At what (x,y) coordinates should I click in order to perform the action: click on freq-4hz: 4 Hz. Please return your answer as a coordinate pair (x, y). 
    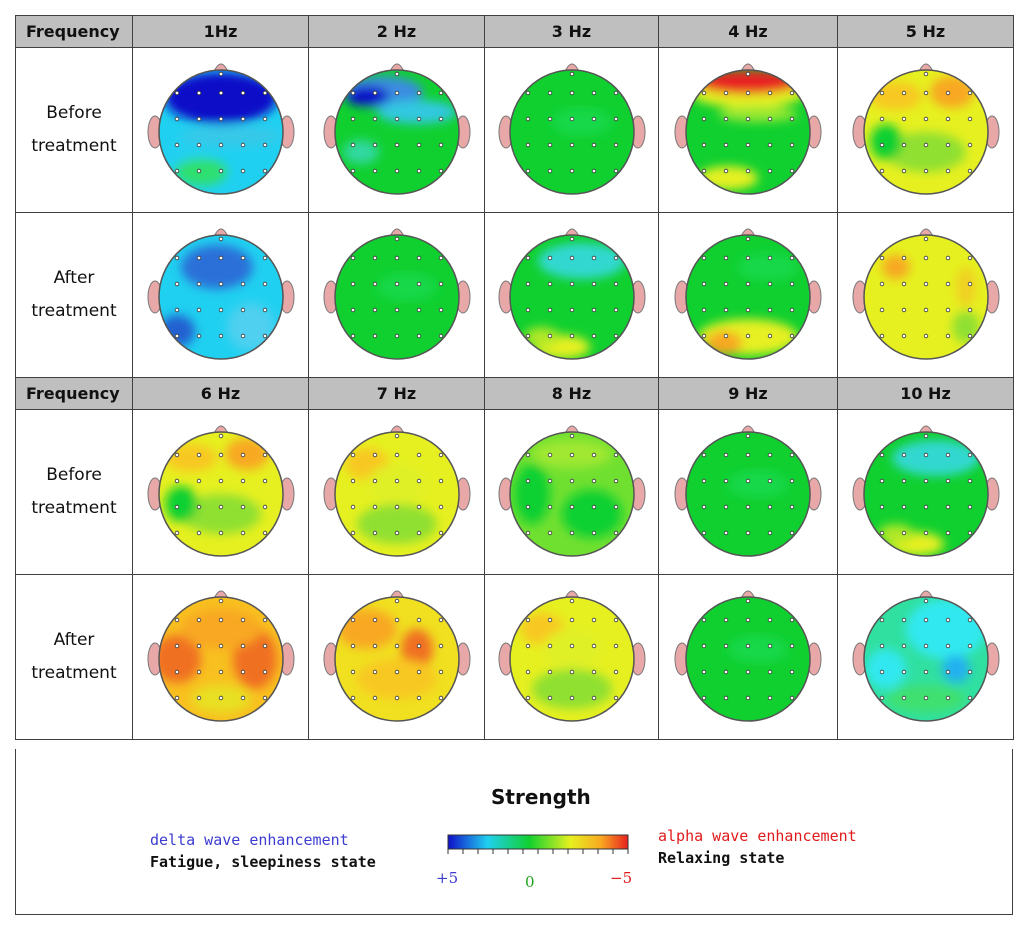
    Looking at the image, I should click on (748, 31).